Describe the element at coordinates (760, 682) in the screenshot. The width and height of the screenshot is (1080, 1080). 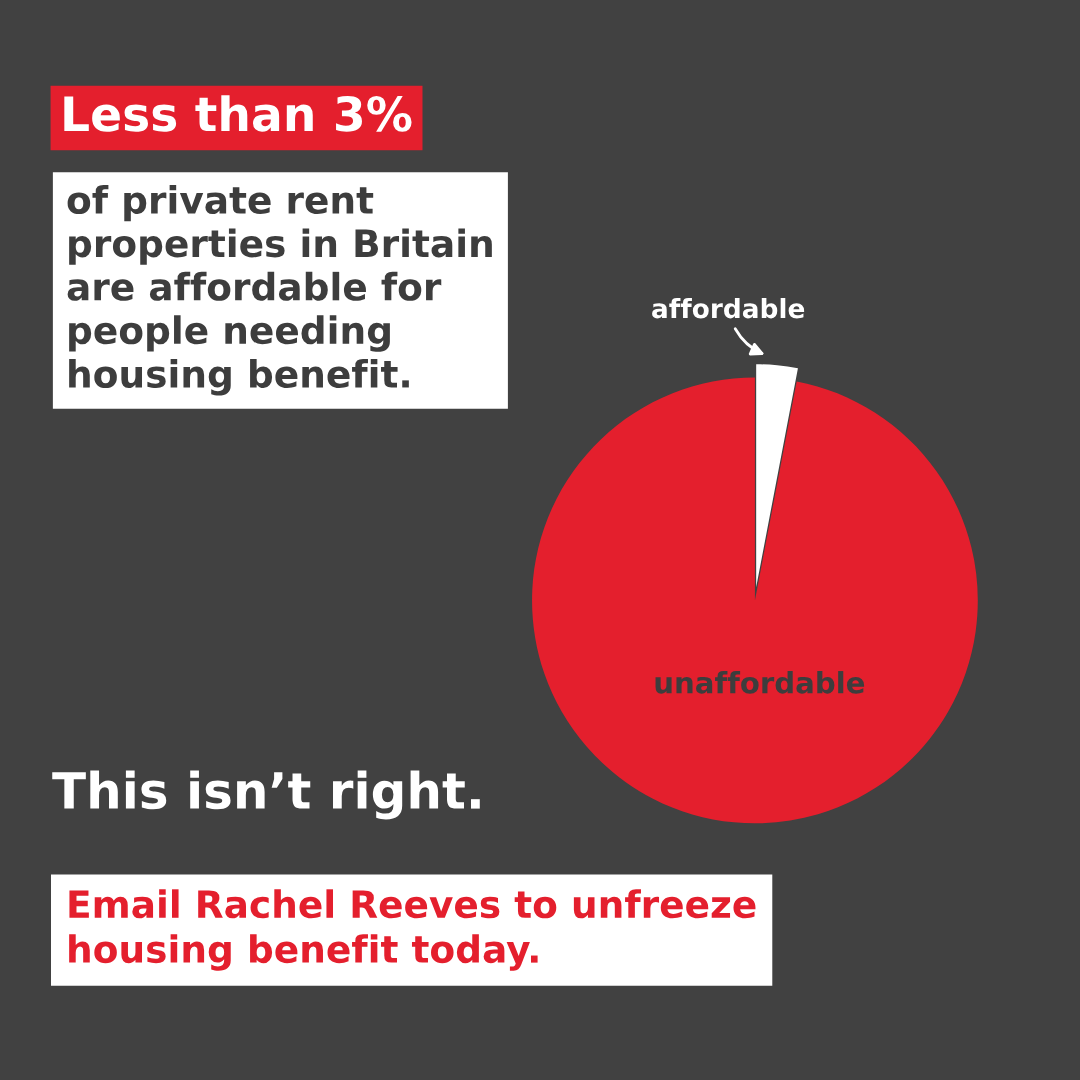
I see `slice-label: unaffordable` at that location.